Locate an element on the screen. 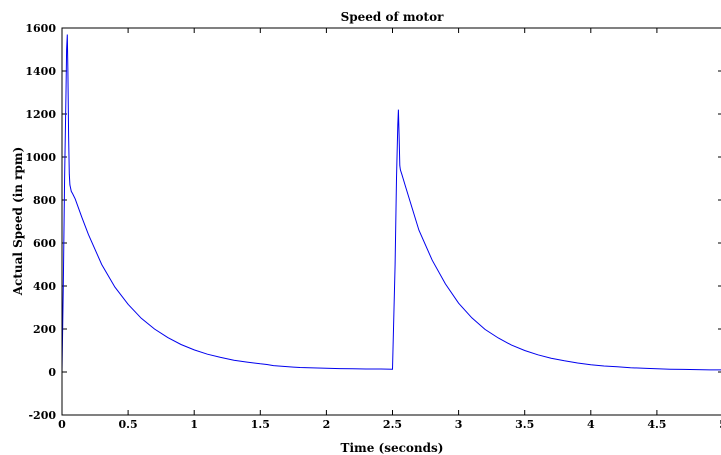 The height and width of the screenshot is (455, 721). x-tick-label: 1.5 is located at coordinates (260, 424).